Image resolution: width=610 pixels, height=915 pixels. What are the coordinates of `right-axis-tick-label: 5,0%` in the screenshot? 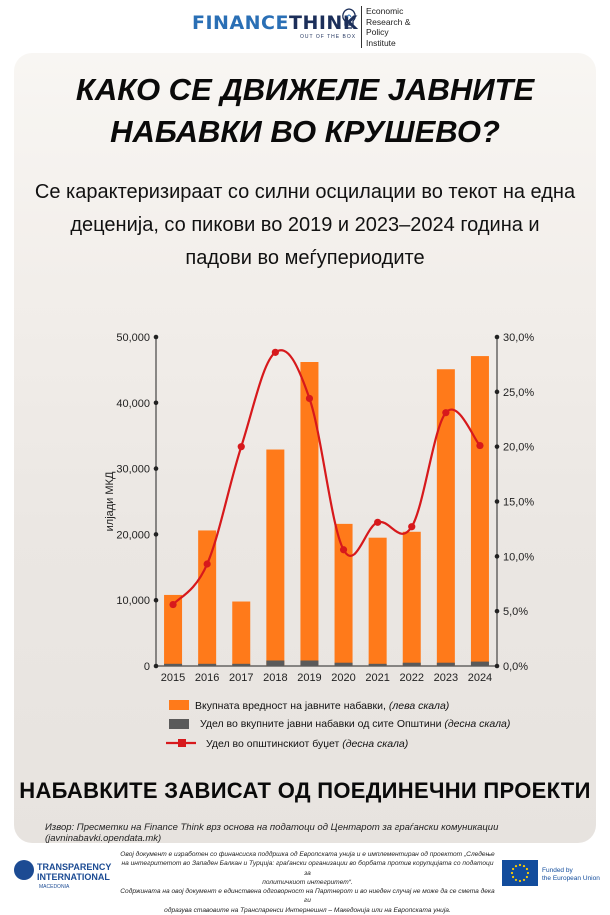 It's located at (515, 612).